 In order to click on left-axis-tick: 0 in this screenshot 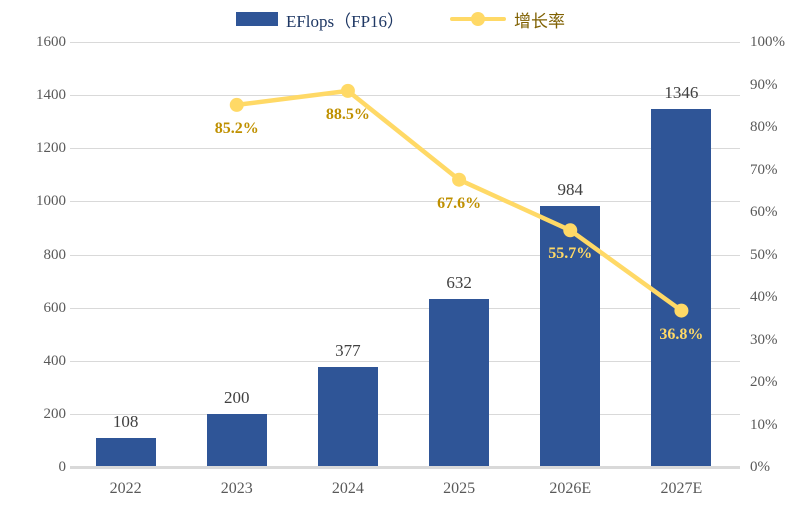, I will do `click(62, 467)`.